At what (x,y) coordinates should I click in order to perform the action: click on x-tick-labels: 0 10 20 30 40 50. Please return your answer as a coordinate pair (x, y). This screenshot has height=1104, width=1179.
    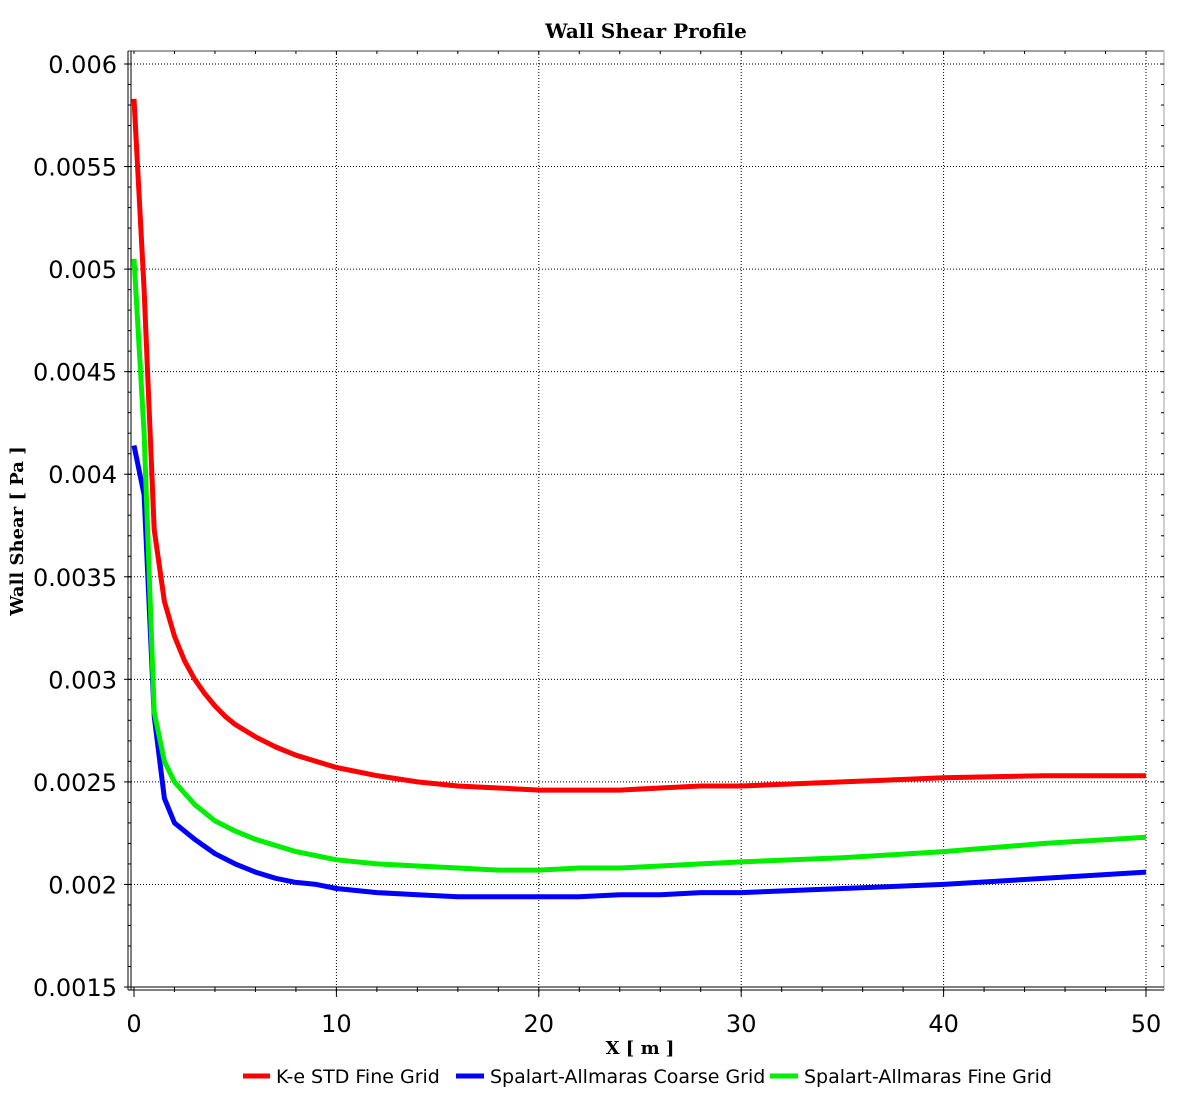
    Looking at the image, I should click on (643, 1024).